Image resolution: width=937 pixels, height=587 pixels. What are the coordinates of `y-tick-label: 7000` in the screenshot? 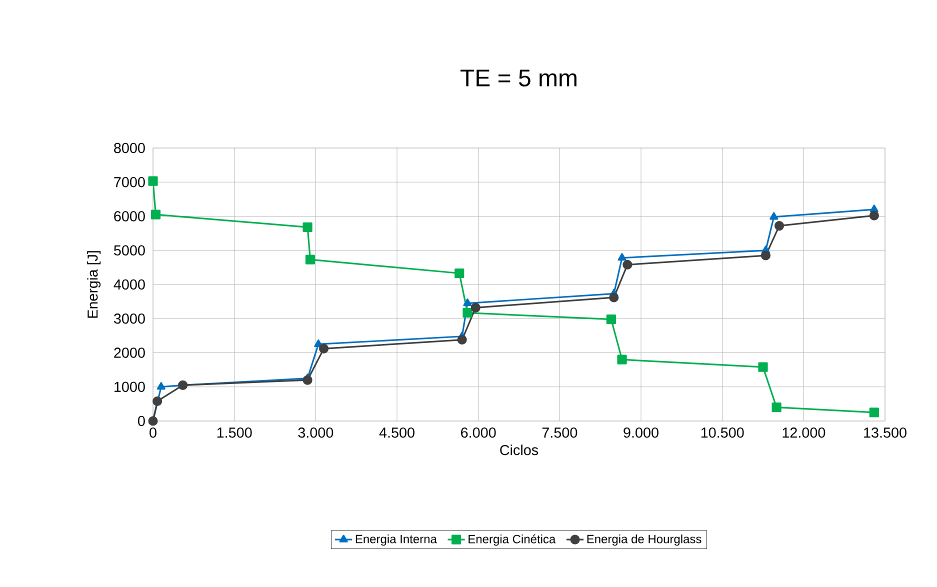 It's located at (129, 182).